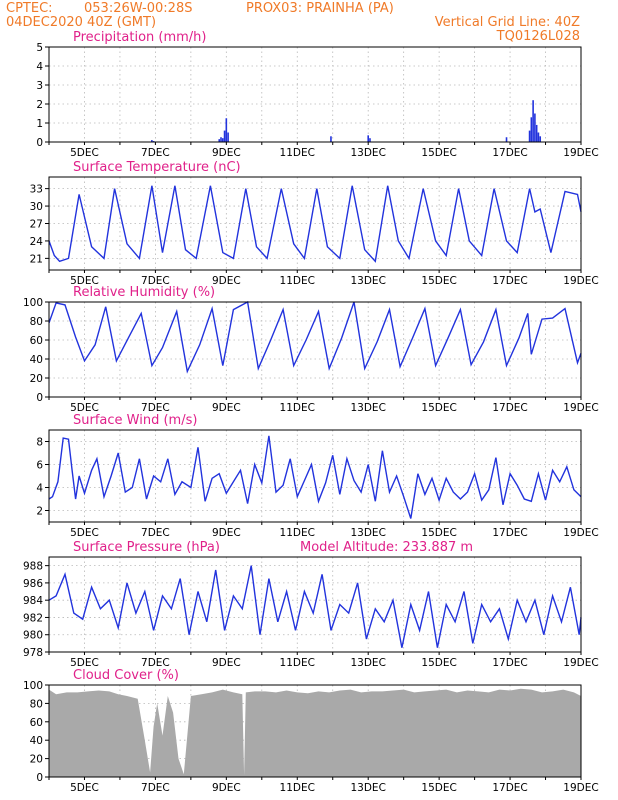 This screenshot has height=800, width=618. What do you see at coordinates (157, 167) in the screenshot?
I see `panel-title: Surface Temperature (nC)` at bounding box center [157, 167].